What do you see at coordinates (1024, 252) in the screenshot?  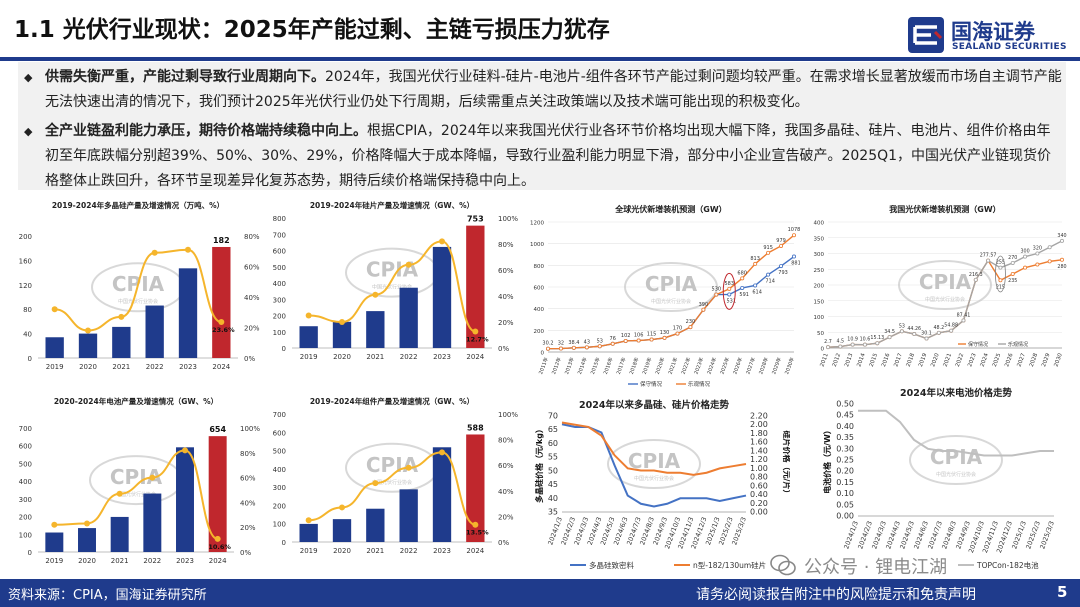 I see `data-label: 300` at bounding box center [1024, 252].